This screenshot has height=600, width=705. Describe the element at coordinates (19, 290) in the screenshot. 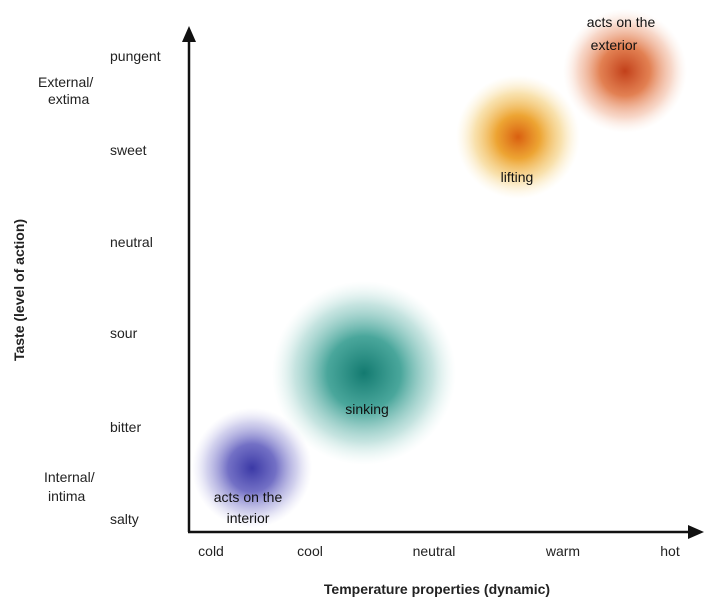

I see `y-axis-title: Taste (level of action)` at that location.